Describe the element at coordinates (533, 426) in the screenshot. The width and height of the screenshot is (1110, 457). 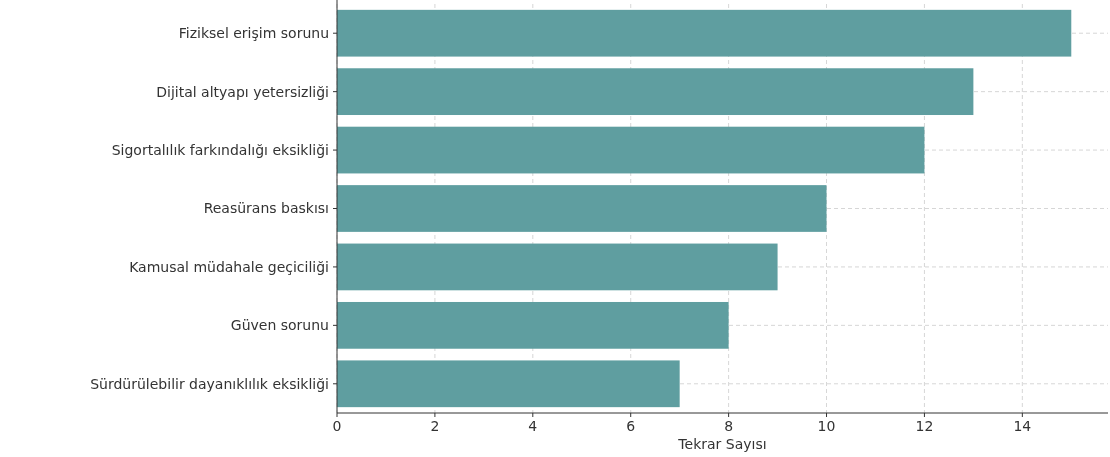
I see `x-tick-label: 4` at that location.